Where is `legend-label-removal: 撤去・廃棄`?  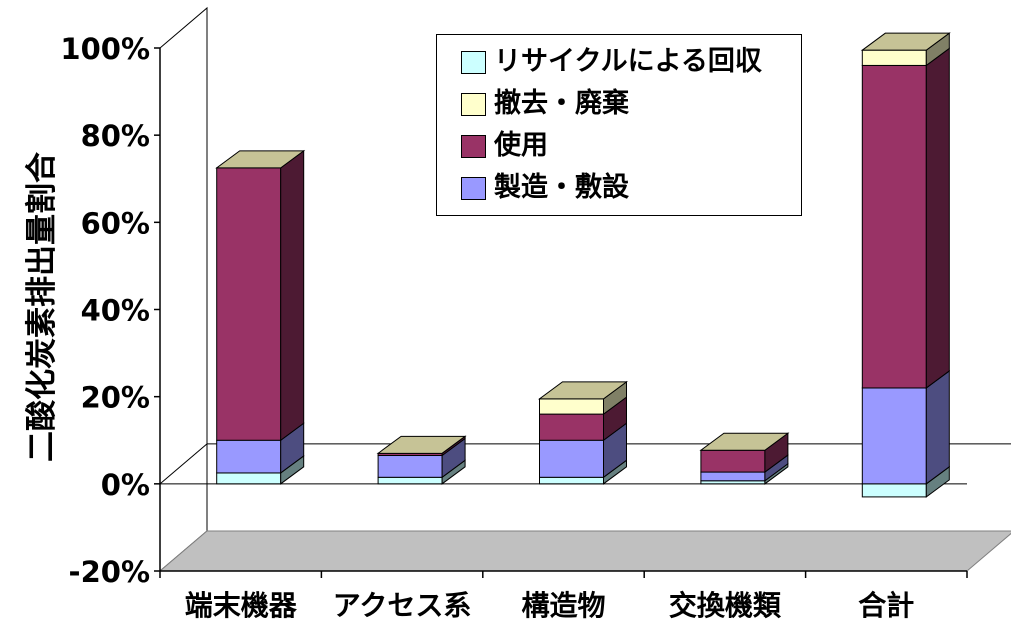 legend-label-removal: 撤去・廃棄 is located at coordinates (561, 103).